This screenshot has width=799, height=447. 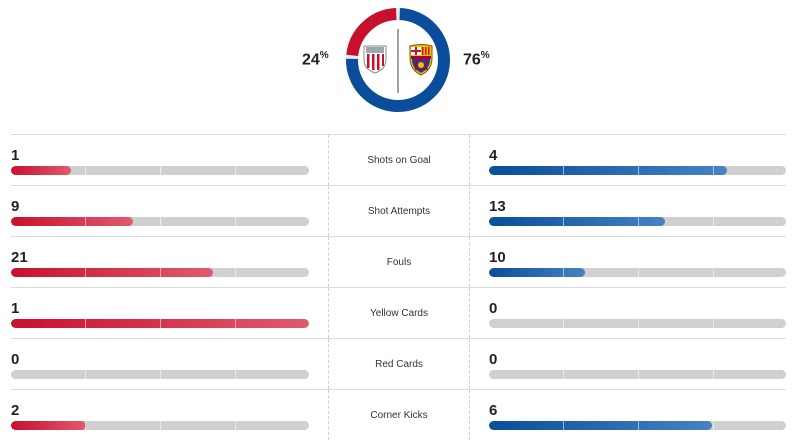 I want to click on athletic-bilbao-crest-icon, so click(x=375, y=59).